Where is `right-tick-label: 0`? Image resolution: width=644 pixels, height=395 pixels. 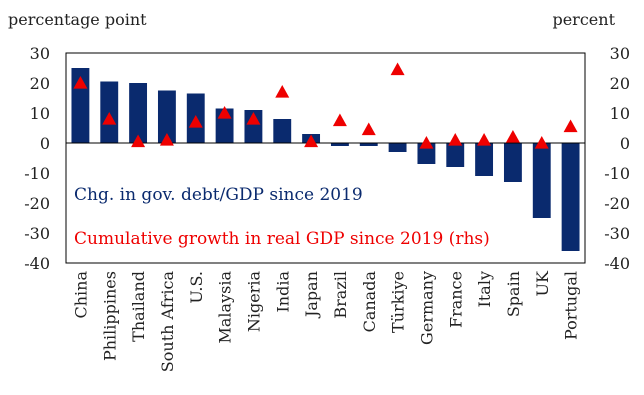
right-tick-label: 0 is located at coordinates (625, 143).